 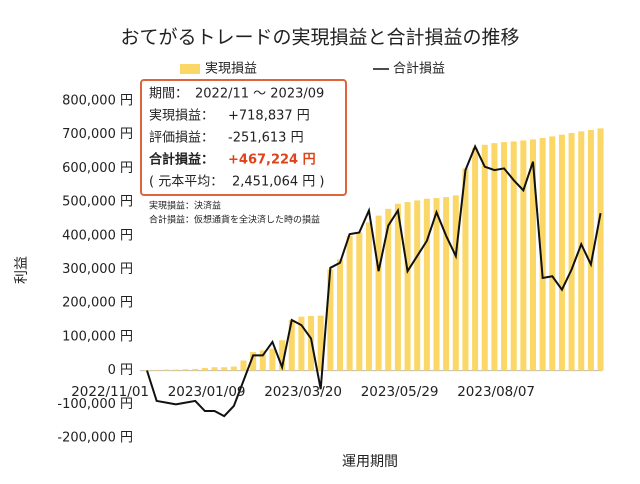 What do you see at coordinates (185, 206) in the screenshot?
I see `note: 実現損益：決済益` at bounding box center [185, 206].